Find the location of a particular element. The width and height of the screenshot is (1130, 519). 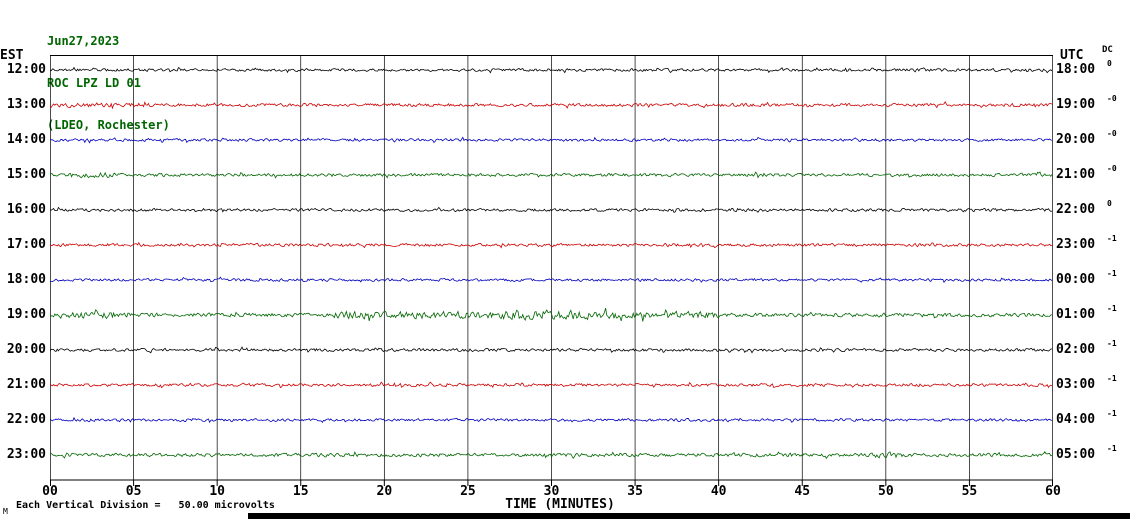

right-axis-label: UTC is located at coordinates (1072, 55).